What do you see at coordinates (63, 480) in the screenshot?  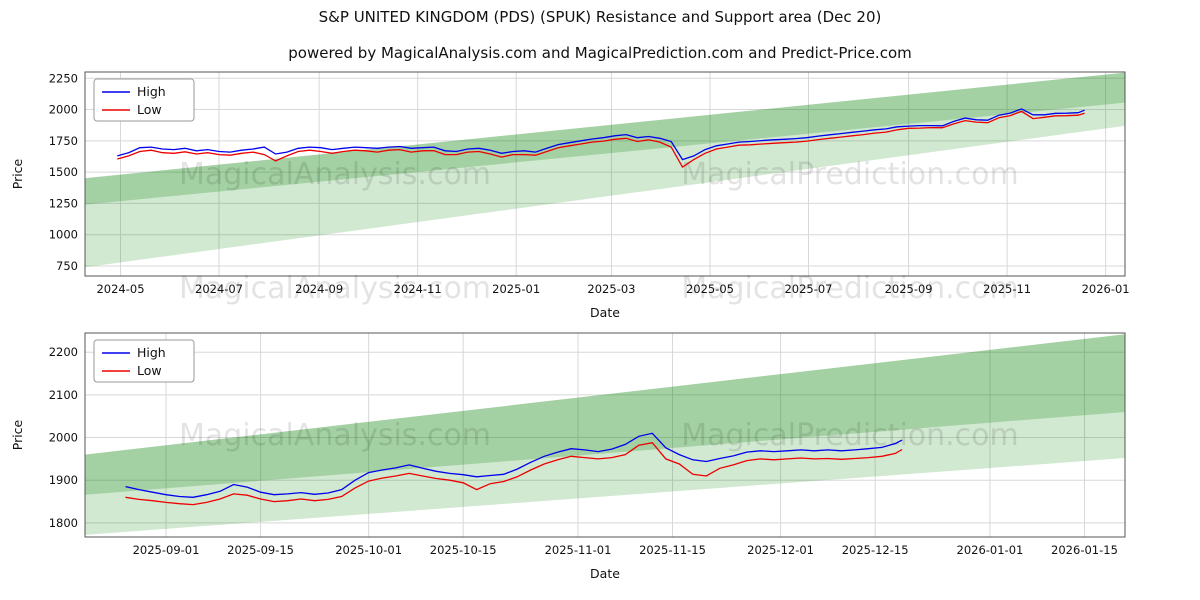 I see `y-tick-label: 1900` at bounding box center [63, 480].